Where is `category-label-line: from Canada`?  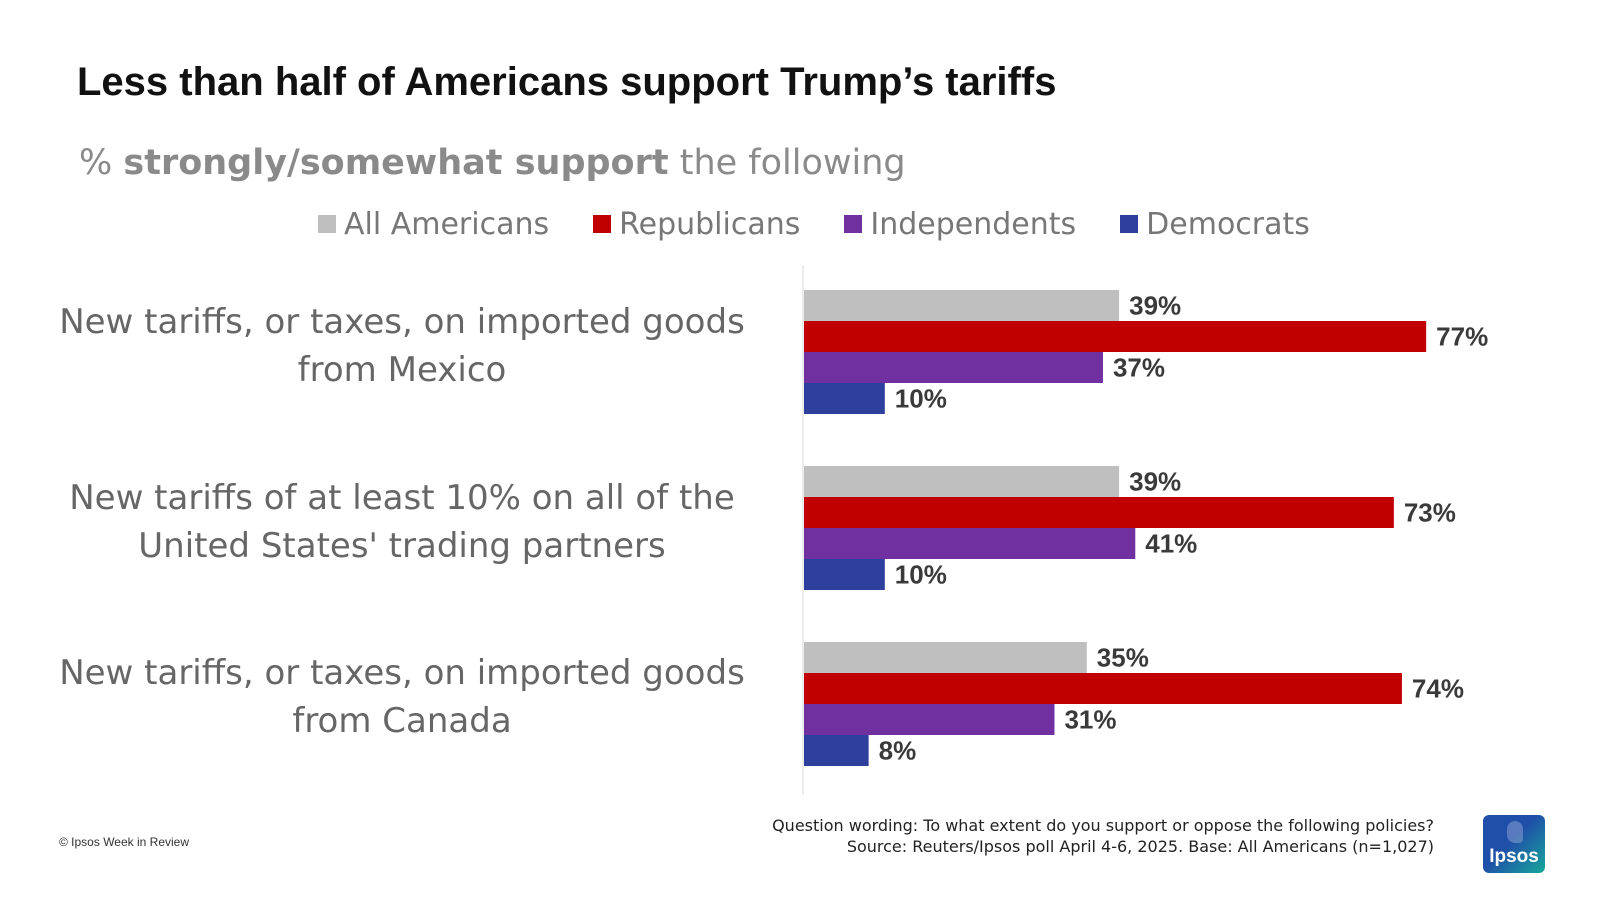
category-label-line: from Canada is located at coordinates (402, 721).